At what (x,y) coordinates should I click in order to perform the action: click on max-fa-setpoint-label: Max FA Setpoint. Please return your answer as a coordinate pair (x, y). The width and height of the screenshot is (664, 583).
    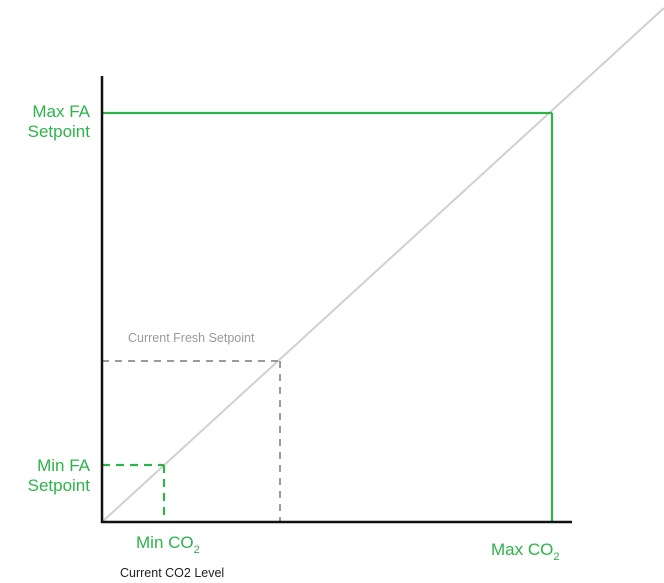
    Looking at the image, I should click on (52, 121).